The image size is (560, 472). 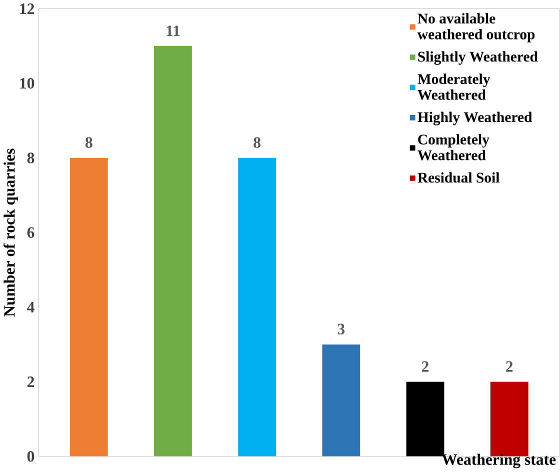 I want to click on y-tick-label: 4, so click(x=30, y=307).